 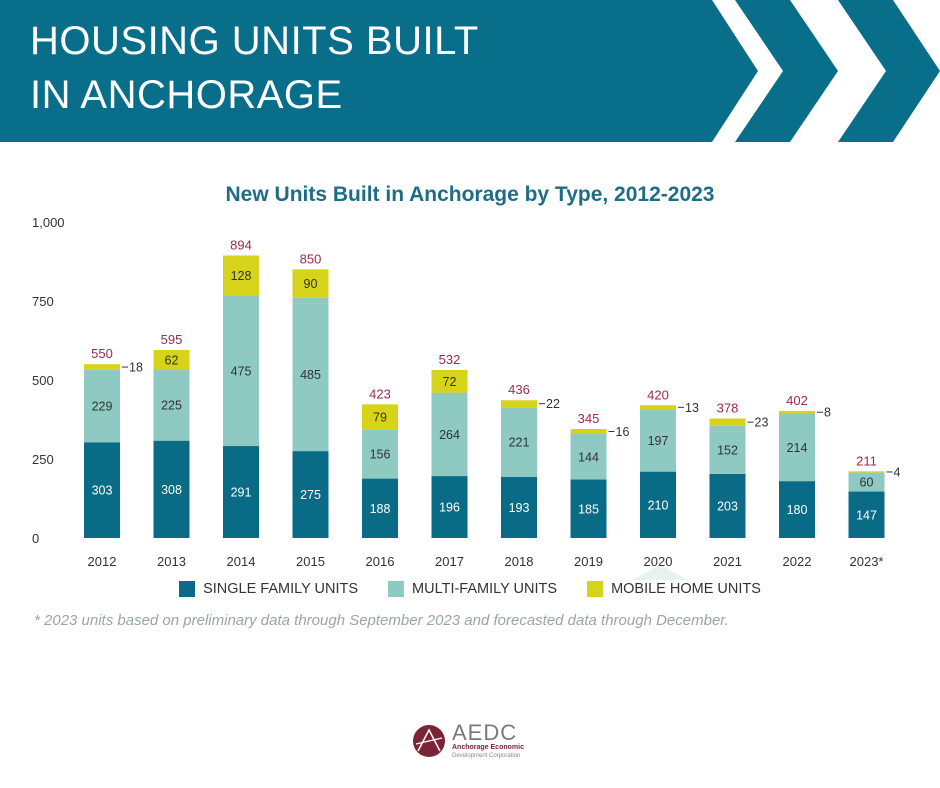 I want to click on y-tick-label: 0, so click(x=35, y=538).